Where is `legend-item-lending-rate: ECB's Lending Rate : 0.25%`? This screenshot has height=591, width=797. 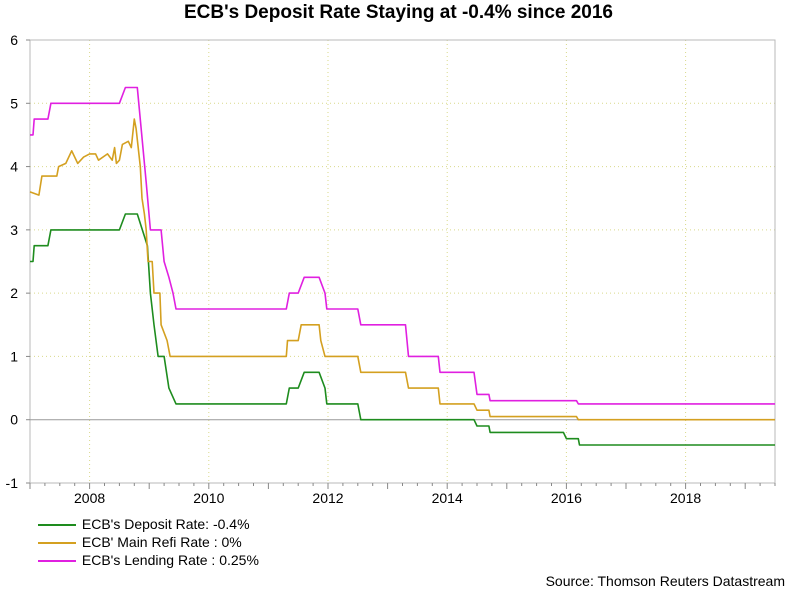
legend-item-lending-rate: ECB's Lending Rate : 0.25% is located at coordinates (148, 560).